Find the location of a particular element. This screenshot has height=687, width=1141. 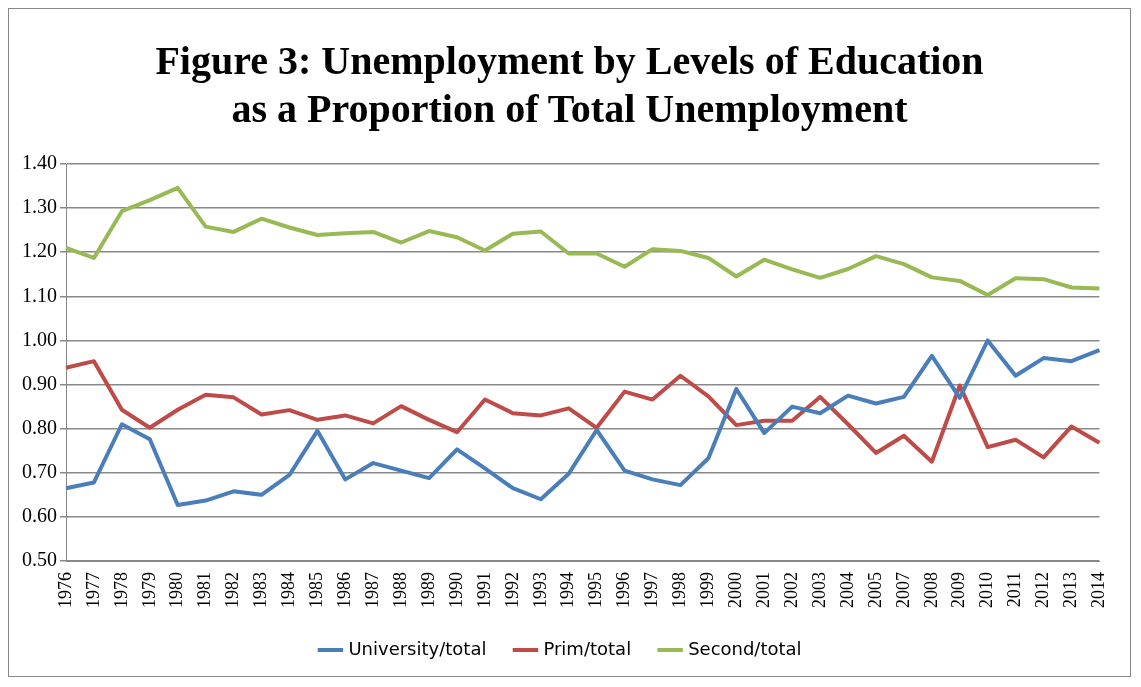

x-tick-label: 1981 is located at coordinates (204, 590).